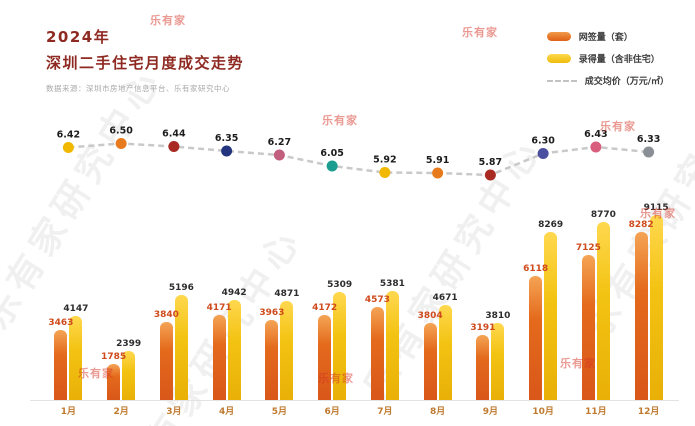 The image size is (695, 426). Describe the element at coordinates (596, 294) in the screenshot. I see `month-group-11: 7125 8770` at that location.